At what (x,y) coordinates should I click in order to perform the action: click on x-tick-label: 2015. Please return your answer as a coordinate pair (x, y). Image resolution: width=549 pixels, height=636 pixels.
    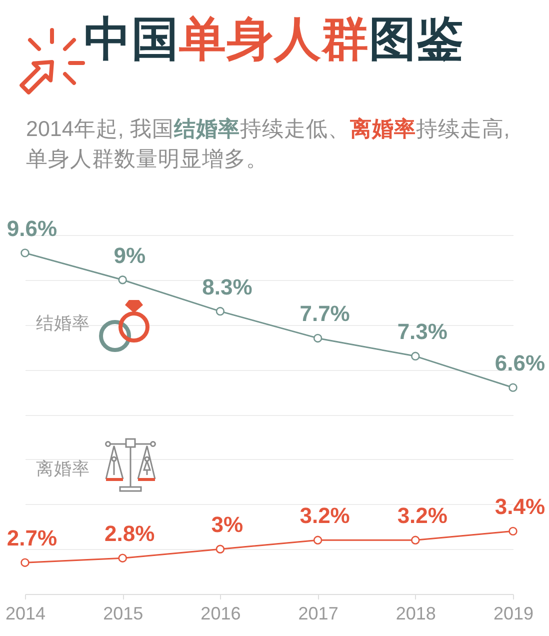
    Looking at the image, I should click on (123, 614).